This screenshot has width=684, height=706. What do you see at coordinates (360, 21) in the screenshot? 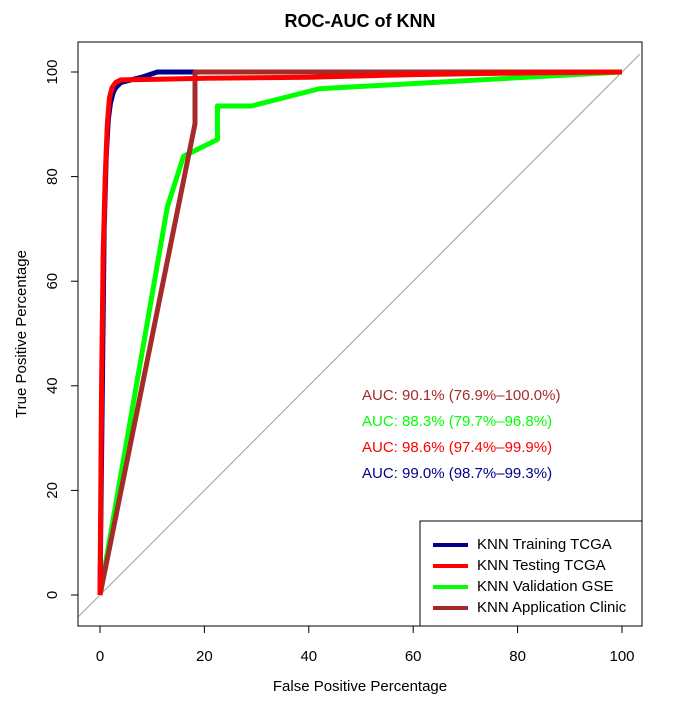
I see `chart-title: ROC-AUC of KNN` at bounding box center [360, 21].